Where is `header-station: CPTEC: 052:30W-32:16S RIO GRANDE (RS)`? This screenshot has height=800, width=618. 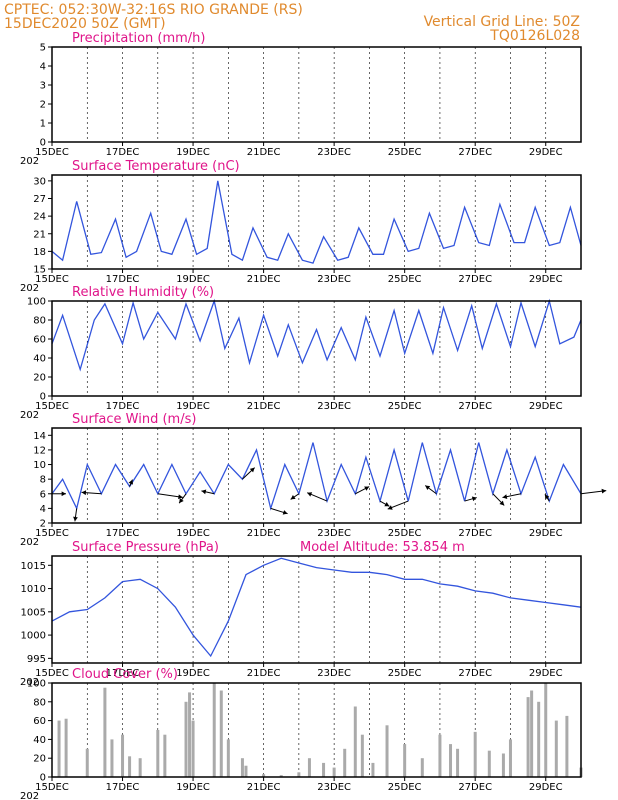 header-station: CPTEC: 052:30W-32:16S RIO GRANDE (RS) is located at coordinates (153, 10).